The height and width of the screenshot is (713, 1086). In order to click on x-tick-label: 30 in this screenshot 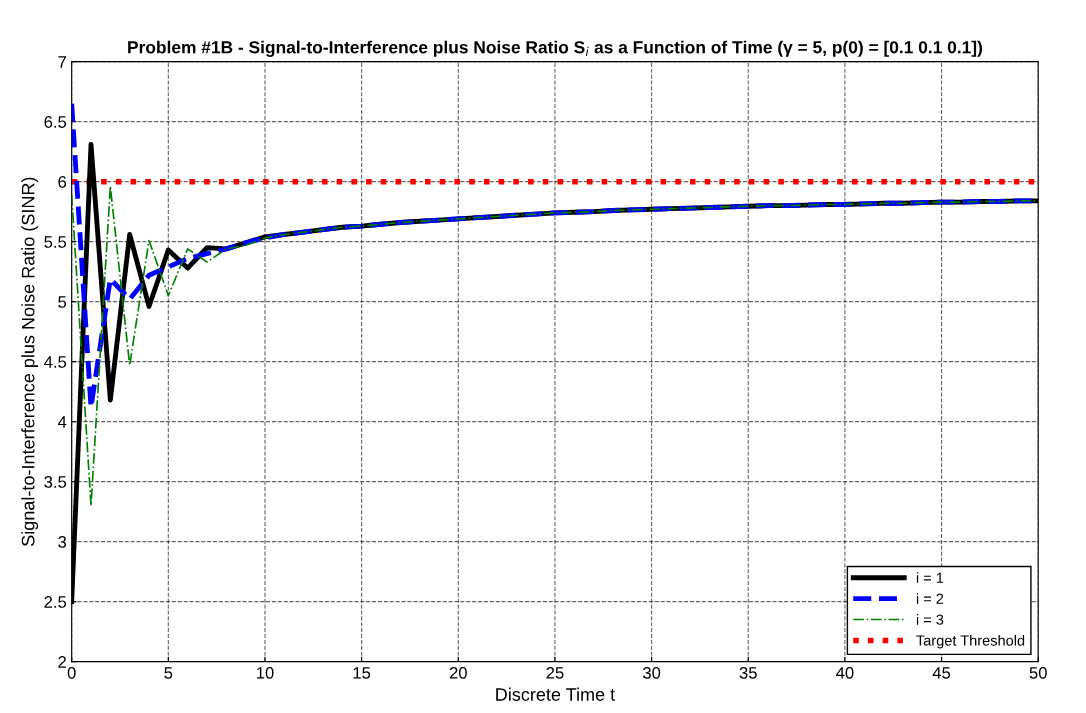, I will do `click(651, 672)`.